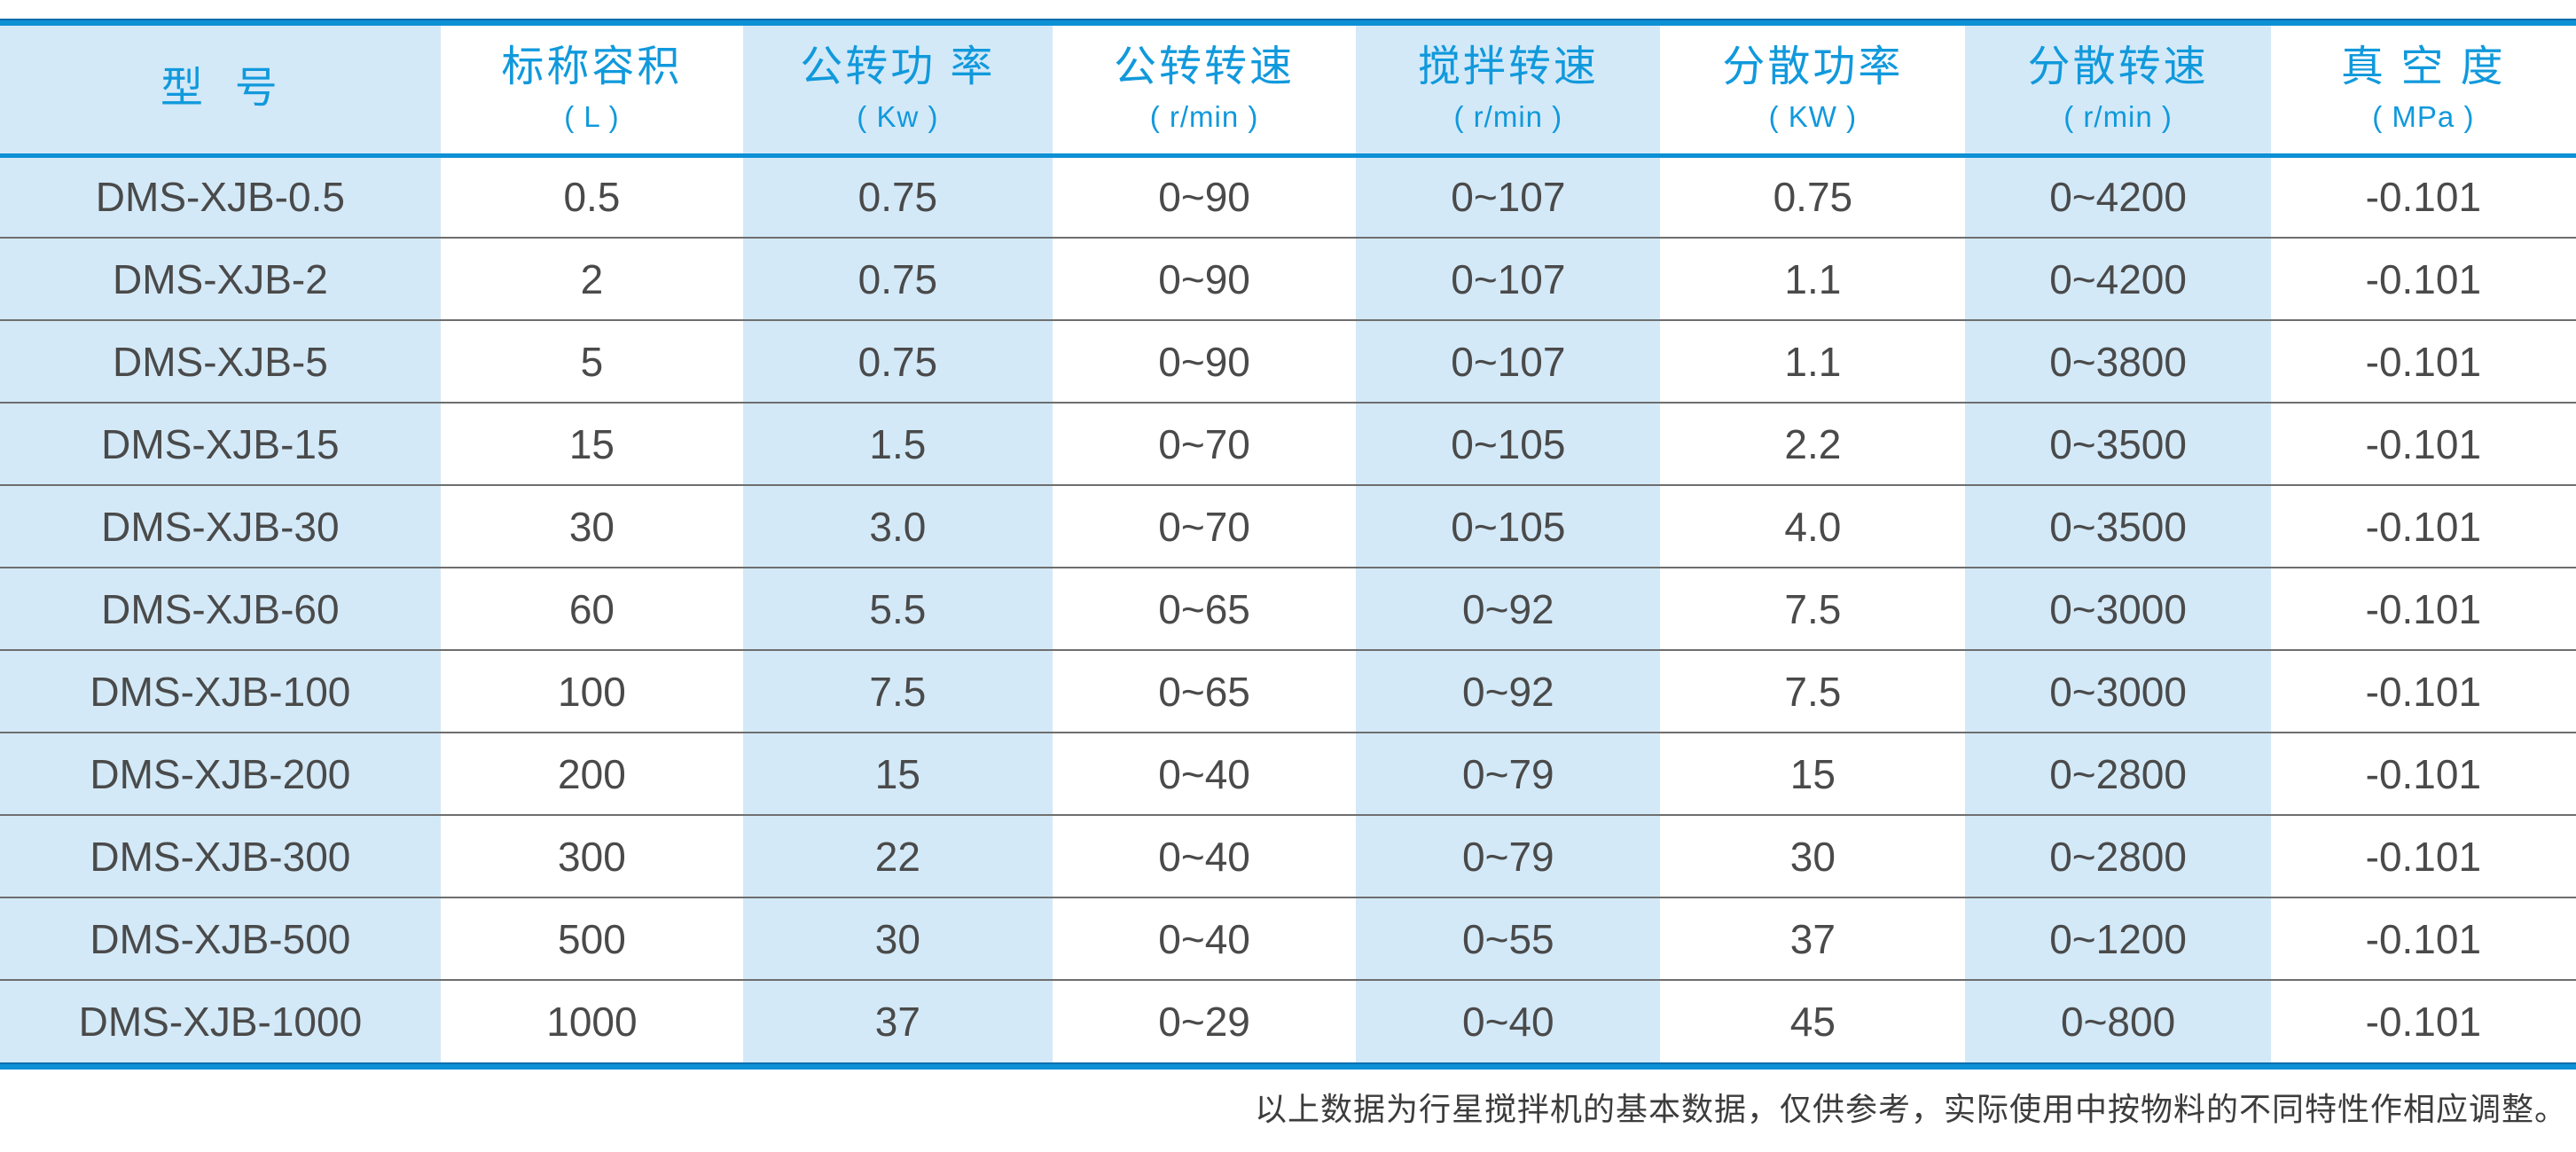  What do you see at coordinates (2118, 1021) in the screenshot?
I see `value-cell: 0~800` at bounding box center [2118, 1021].